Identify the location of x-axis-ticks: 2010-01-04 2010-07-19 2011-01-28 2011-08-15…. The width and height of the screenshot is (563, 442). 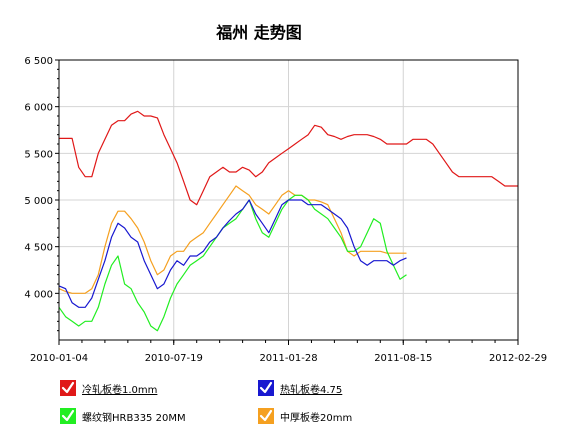
(288, 352).